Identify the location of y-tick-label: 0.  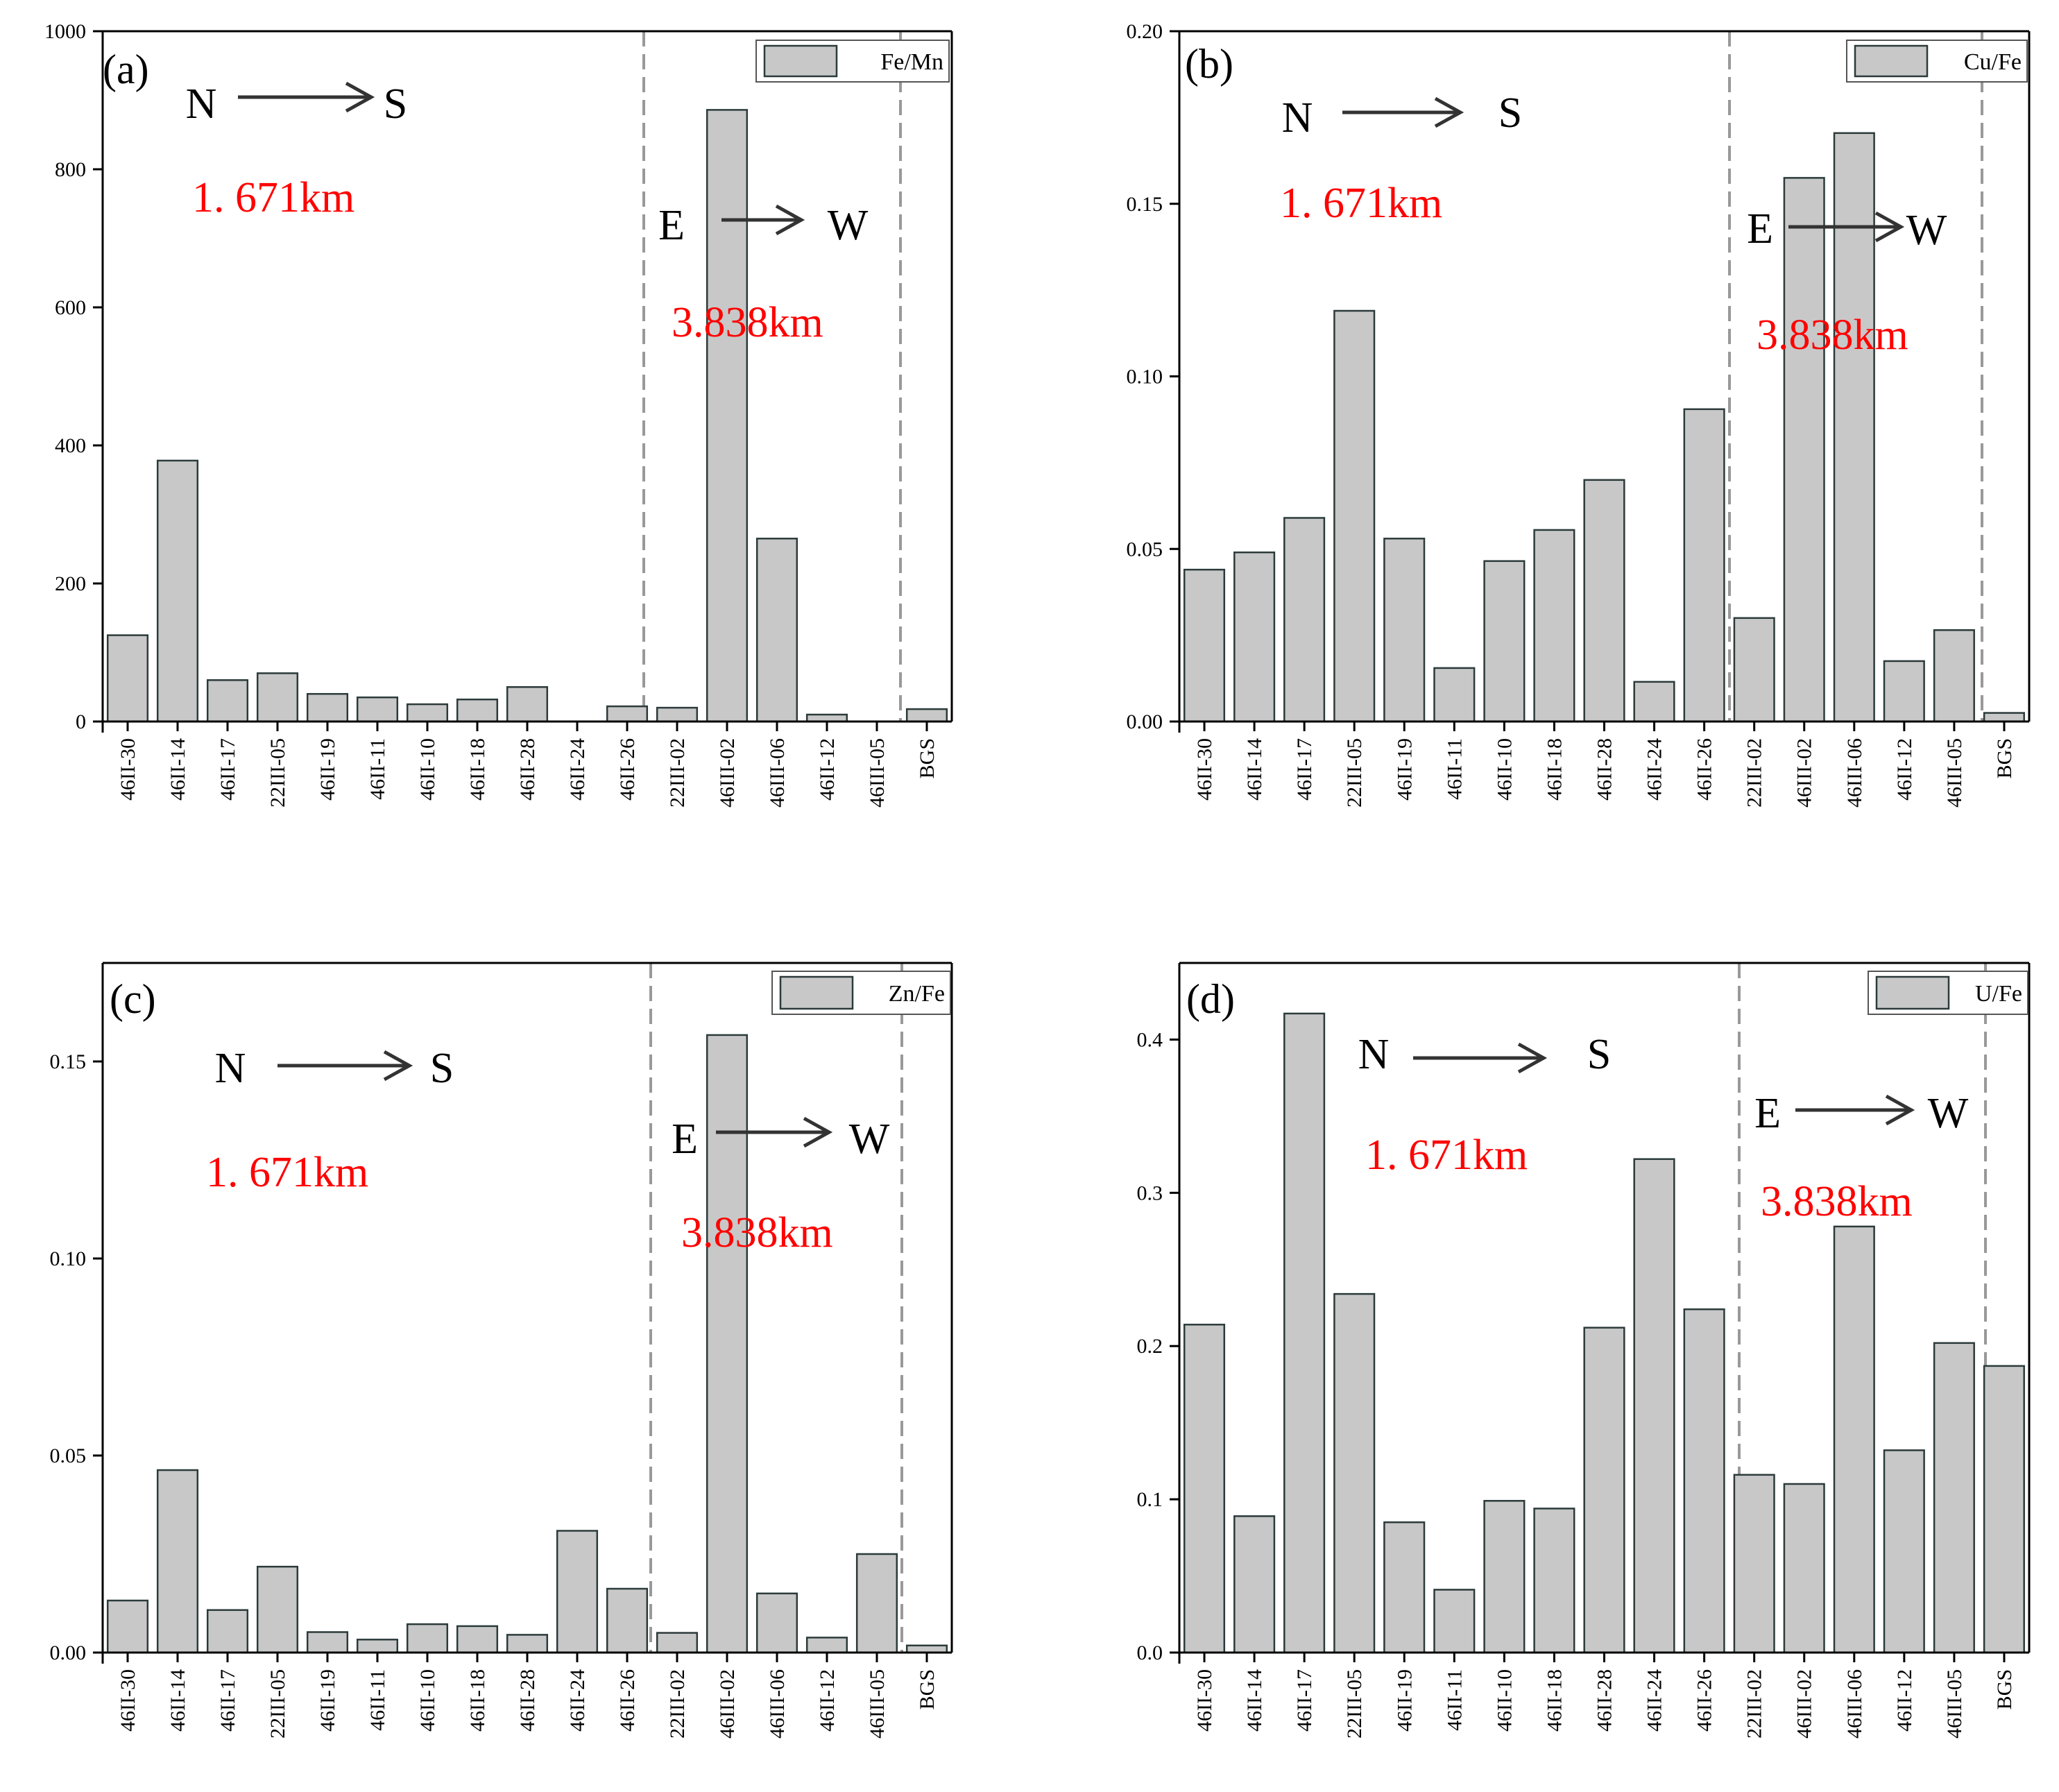
(81, 721).